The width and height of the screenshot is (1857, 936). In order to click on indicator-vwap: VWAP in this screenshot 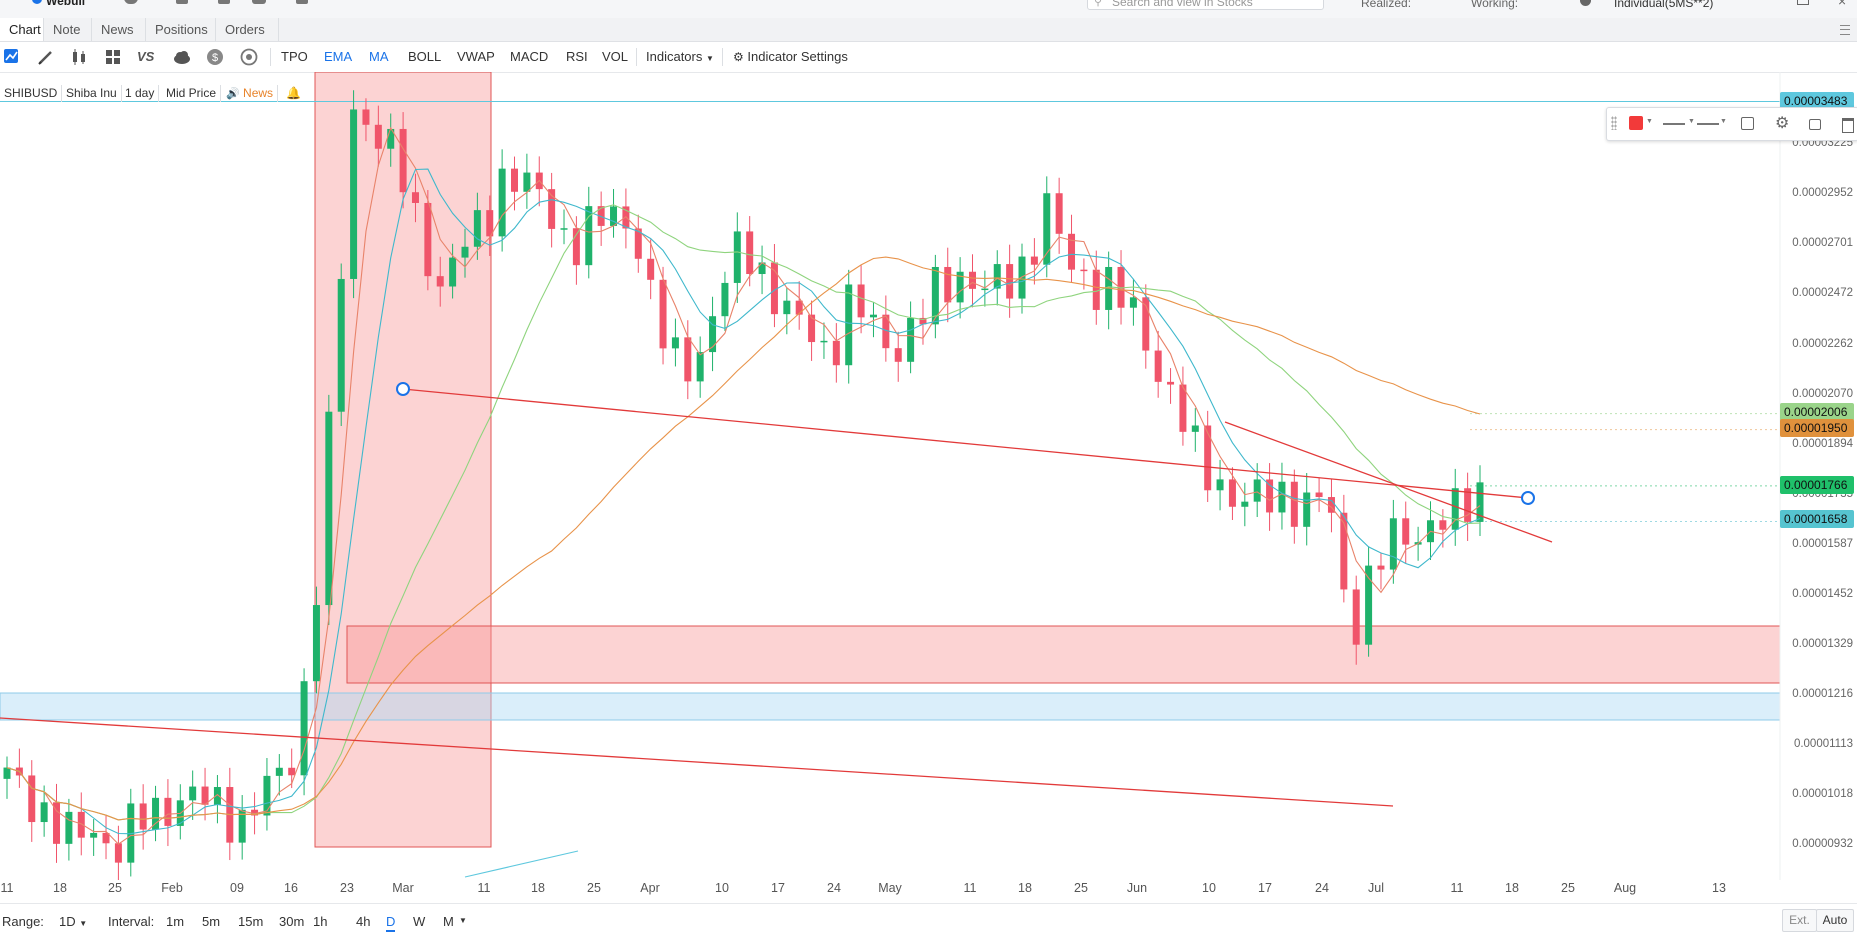, I will do `click(476, 56)`.